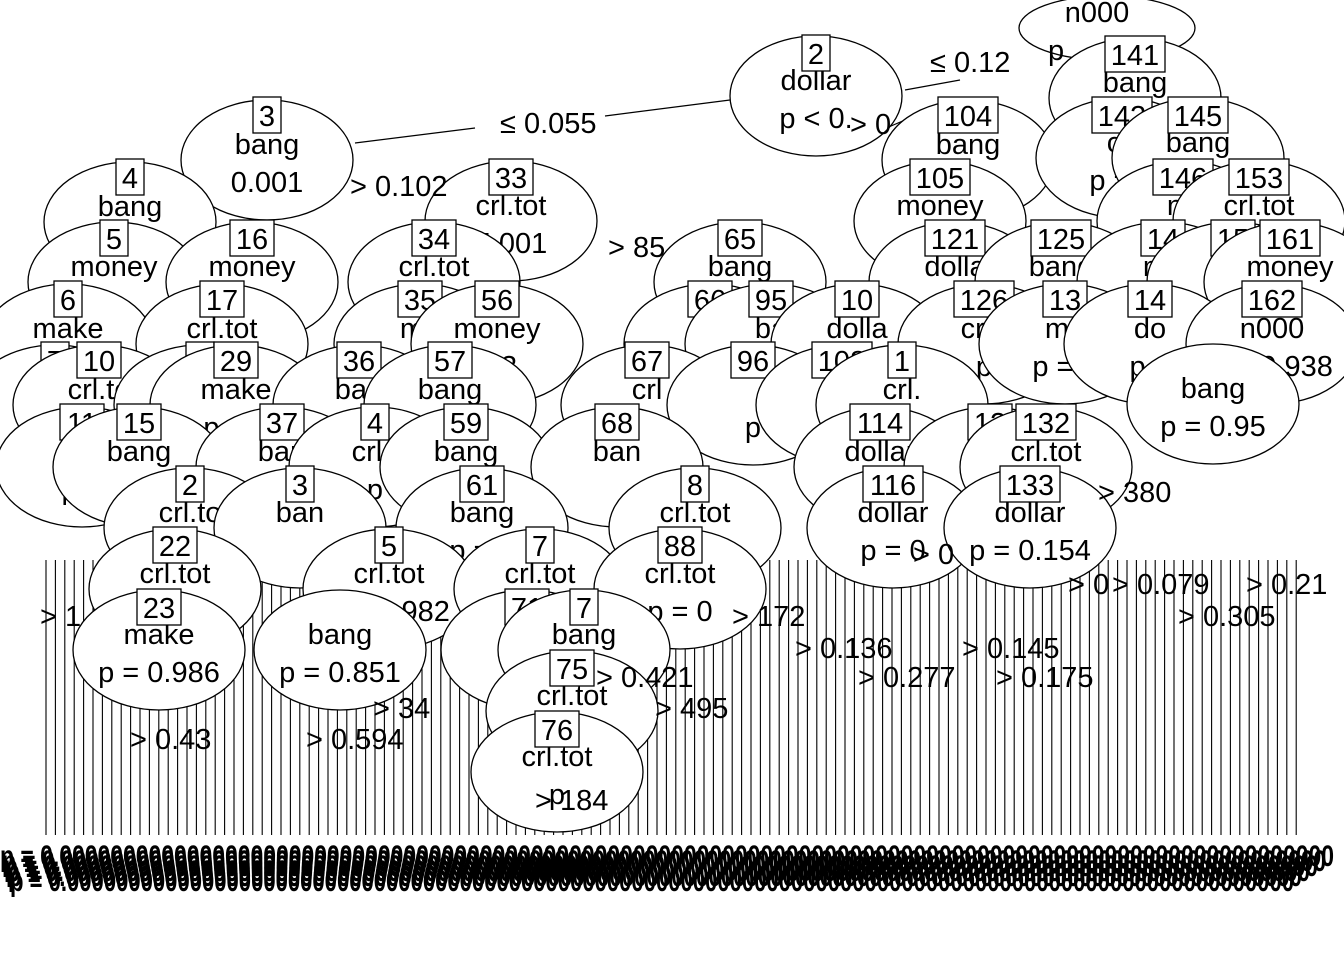  Describe the element at coordinates (60, 617) in the screenshot. I see `edge-split-label: > 1` at that location.